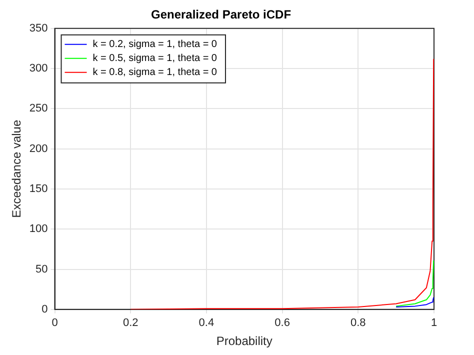 This screenshot has height=355, width=474. What do you see at coordinates (38, 28) in the screenshot?
I see `y-tick-label: 350` at bounding box center [38, 28].